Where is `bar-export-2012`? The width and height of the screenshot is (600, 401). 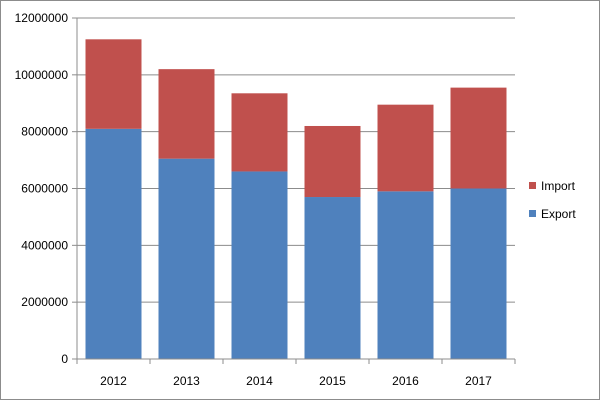
bar-export-2012 is located at coordinates (113, 243).